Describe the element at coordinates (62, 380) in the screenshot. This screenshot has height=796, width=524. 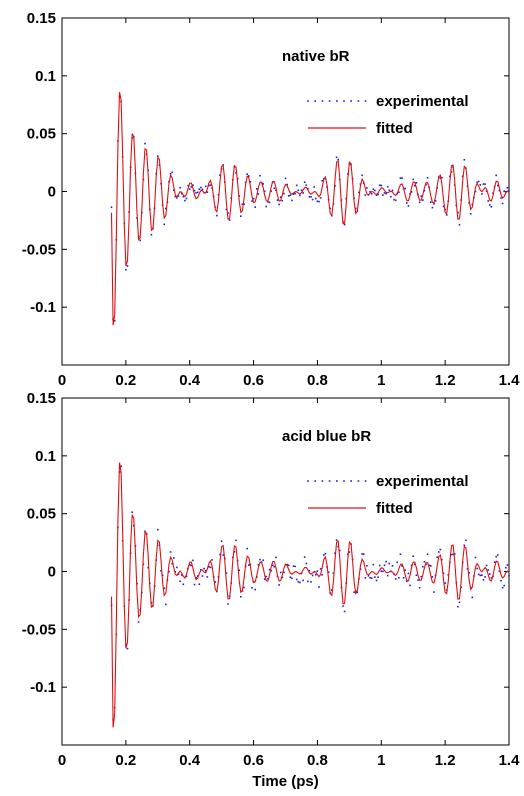
I see `x-tick-label: 0` at that location.